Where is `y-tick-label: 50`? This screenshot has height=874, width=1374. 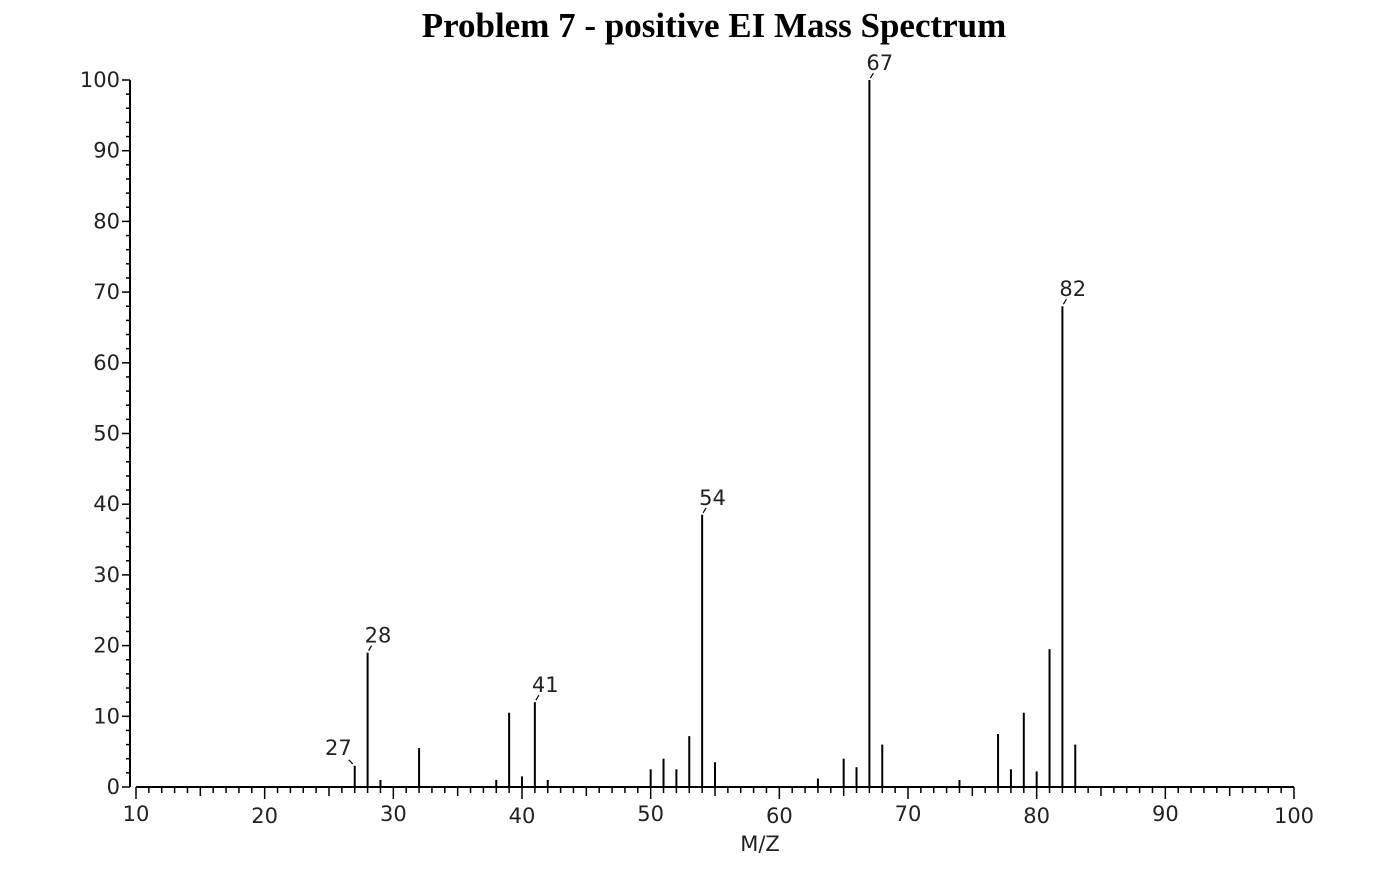
y-tick-label: 50 is located at coordinates (106, 434).